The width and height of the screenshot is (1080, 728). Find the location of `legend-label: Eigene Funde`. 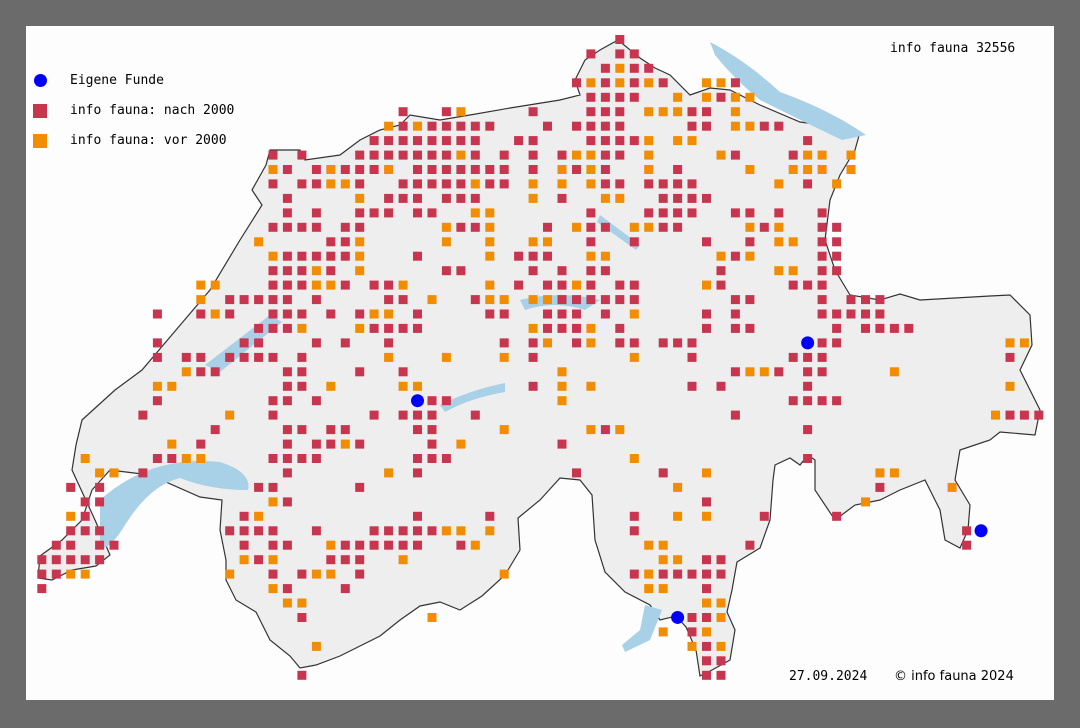

legend-label: Eigene Funde is located at coordinates (117, 80).